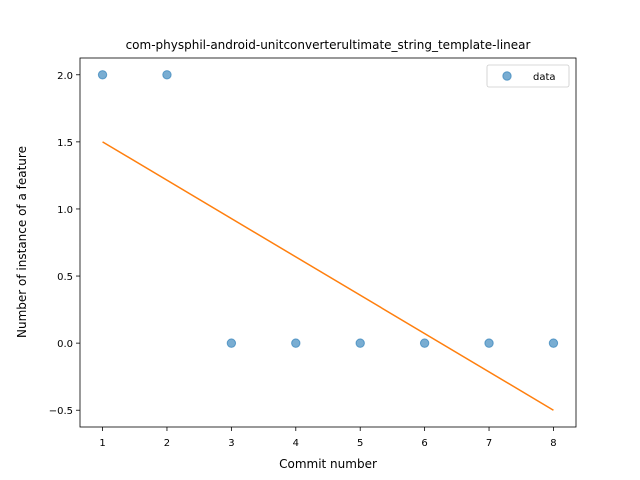 Image resolution: width=640 pixels, height=480 pixels. Describe the element at coordinates (553, 443) in the screenshot. I see `x-tick-label: 8` at that location.